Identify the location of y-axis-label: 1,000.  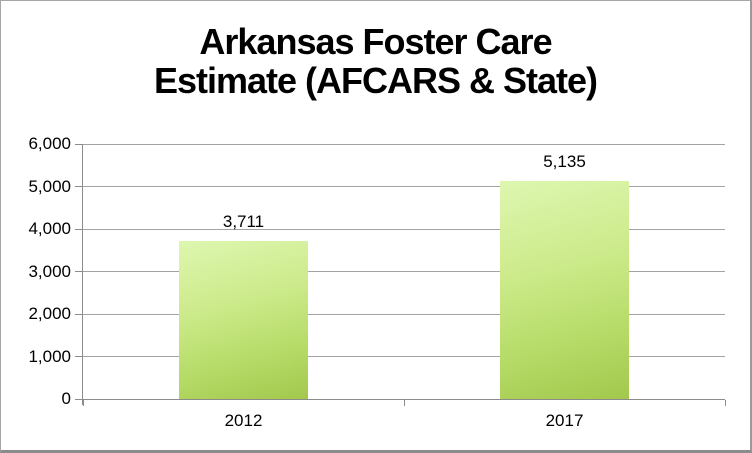
(49, 356).